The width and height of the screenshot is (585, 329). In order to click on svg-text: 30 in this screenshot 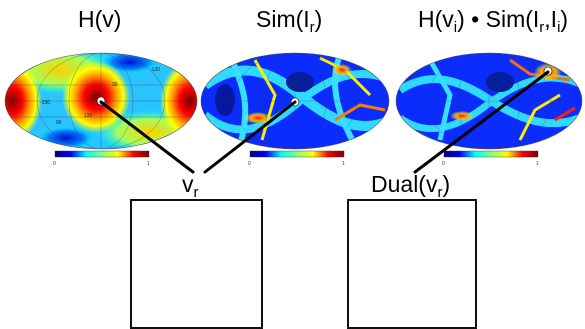, I will do `click(115, 85)`.